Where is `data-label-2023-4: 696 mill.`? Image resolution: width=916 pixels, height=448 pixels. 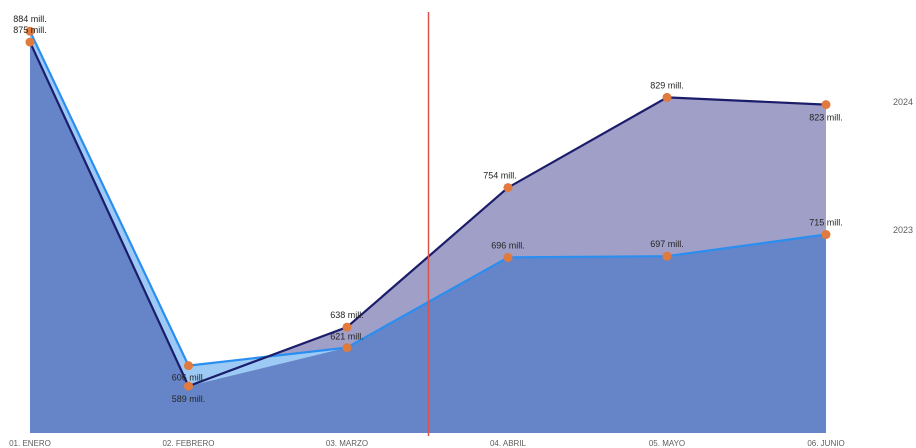
data-label-2023-4: 696 mill. is located at coordinates (508, 245).